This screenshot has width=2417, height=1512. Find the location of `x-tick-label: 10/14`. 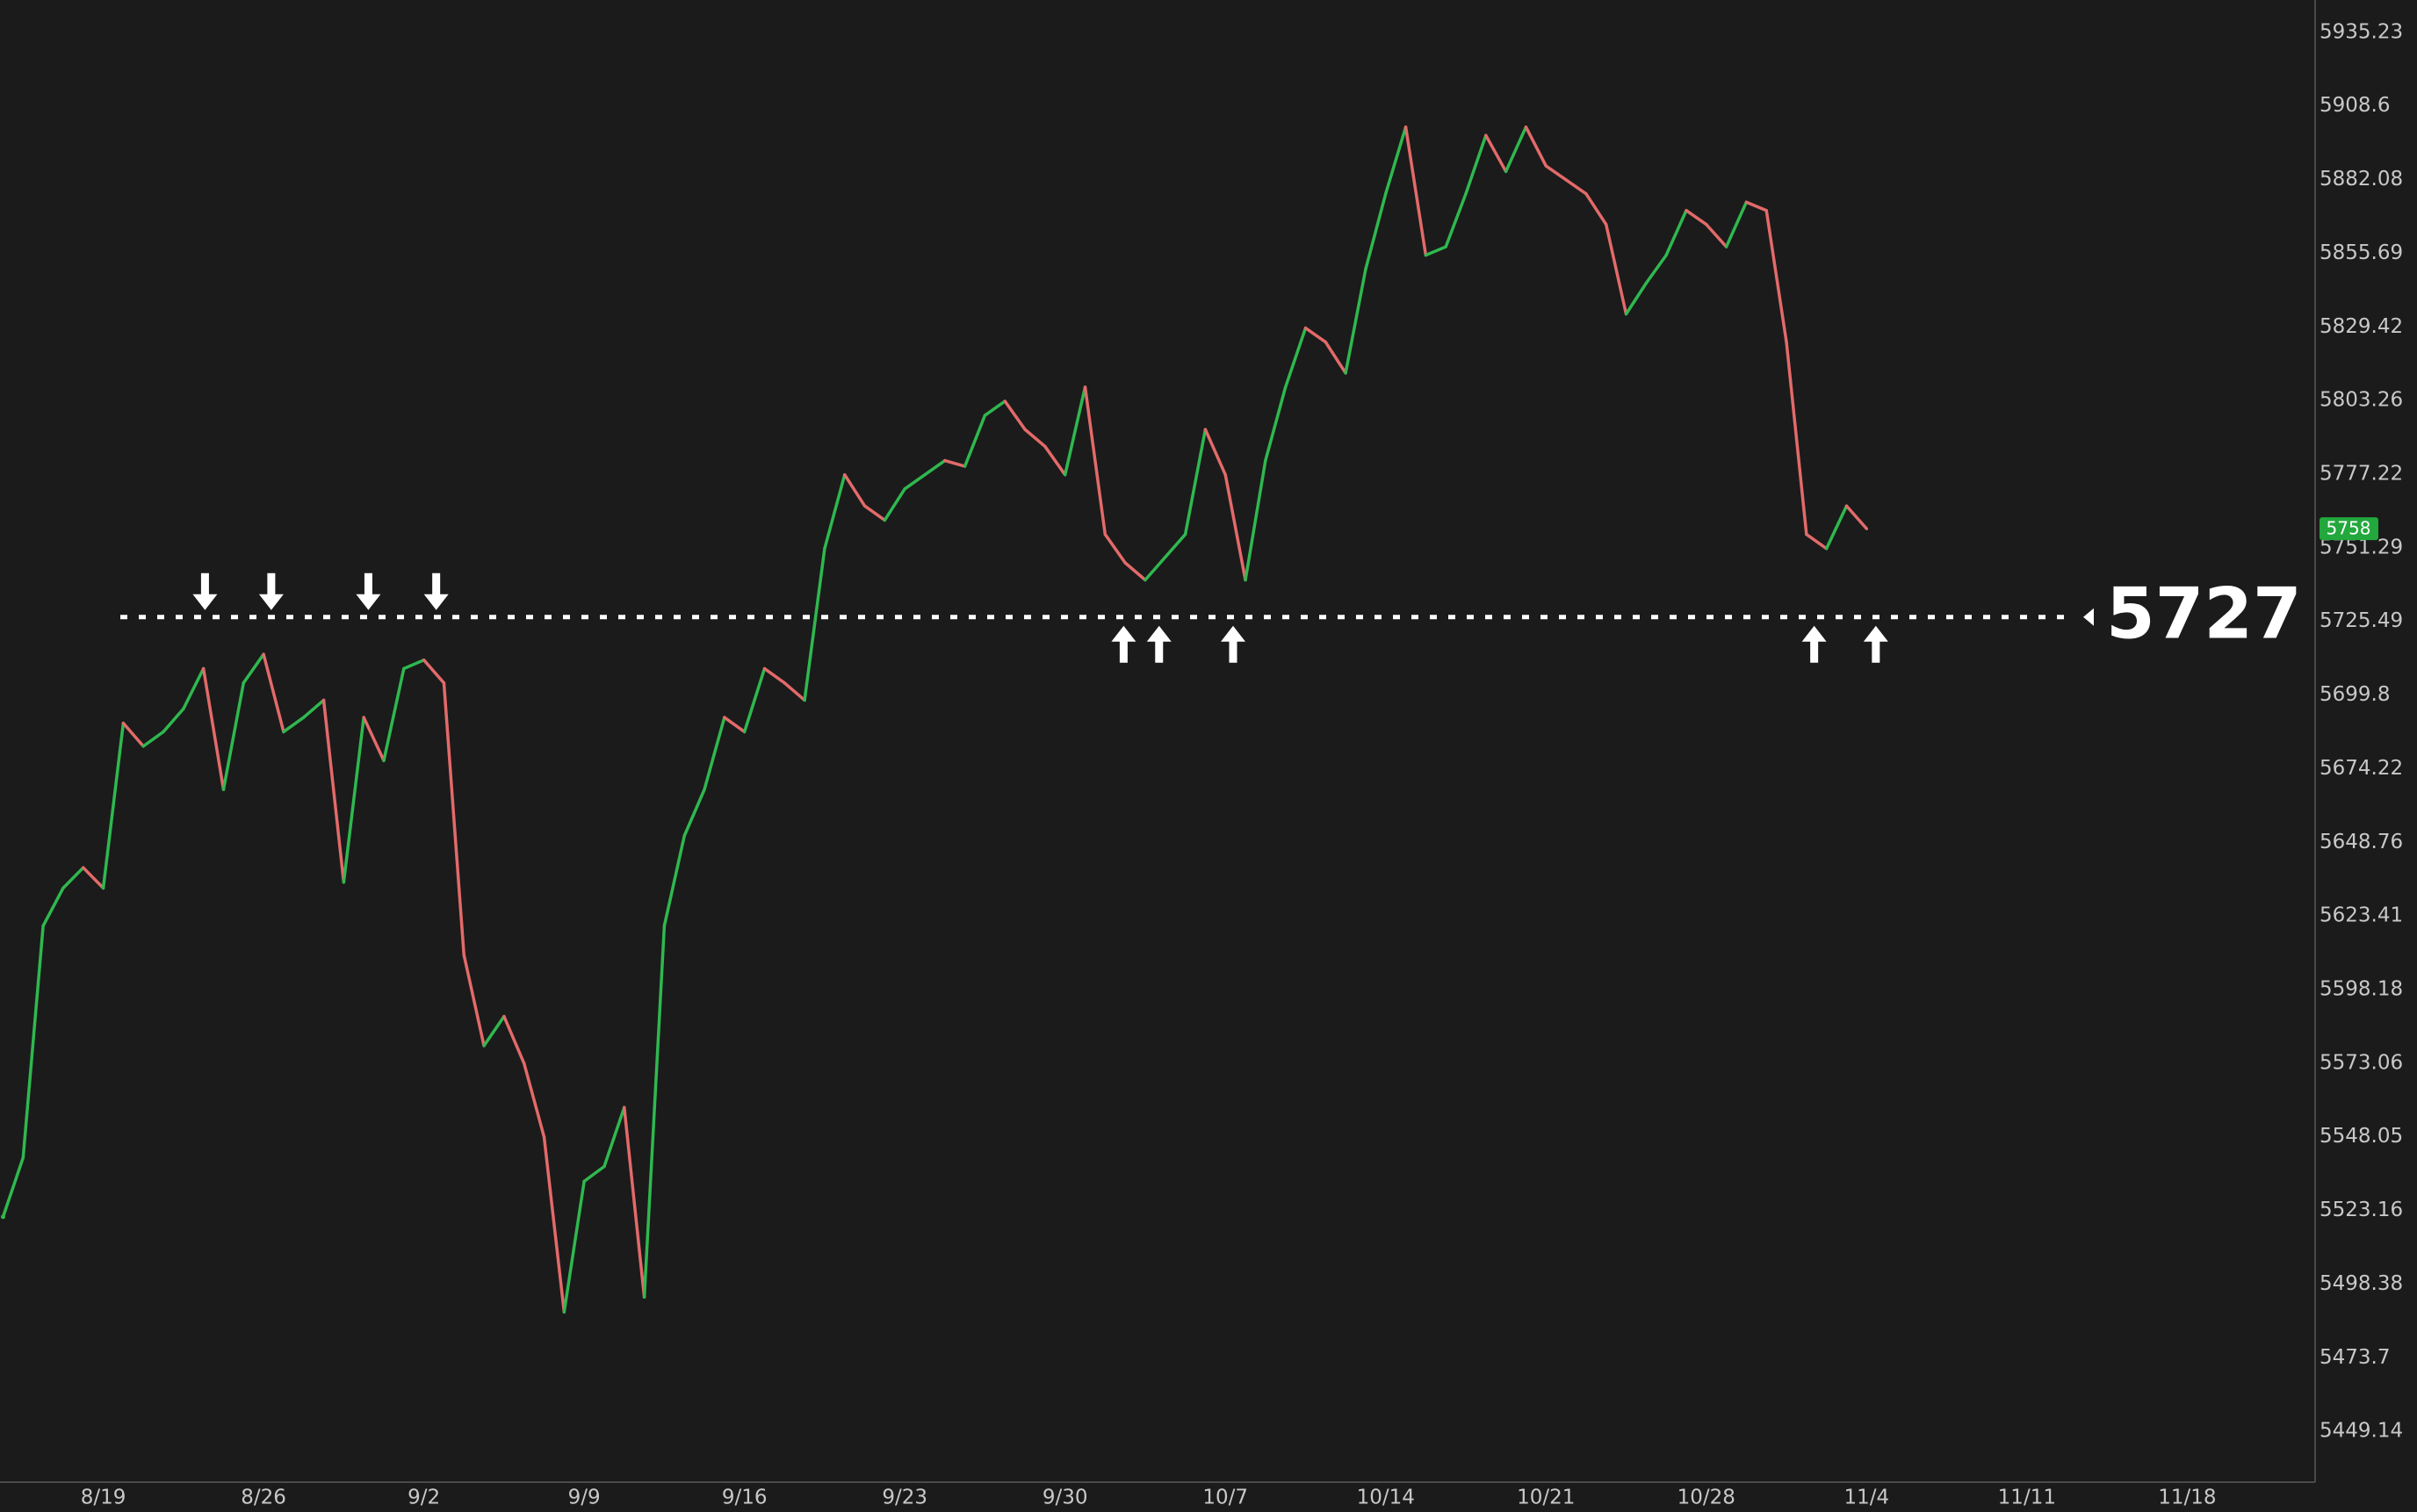

x-tick-label: 10/14 is located at coordinates (1386, 1498).